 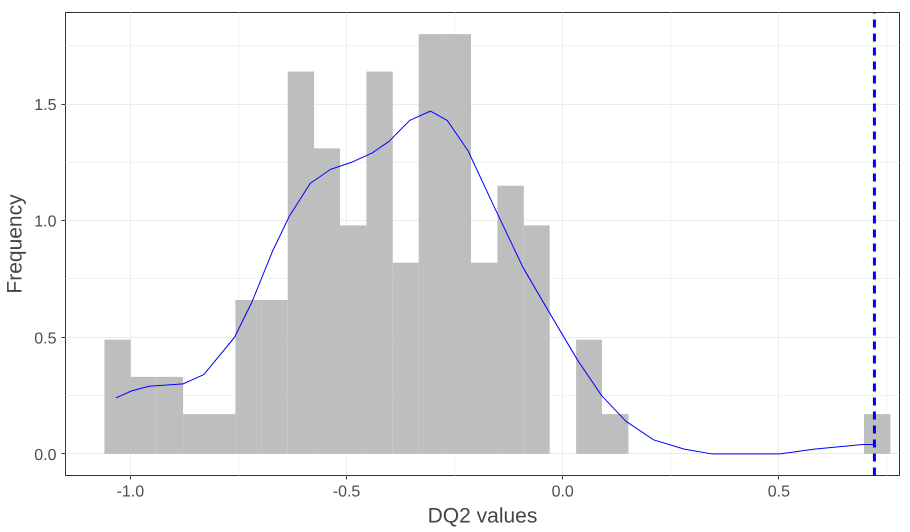 What do you see at coordinates (45, 222) in the screenshot?
I see `y-tick-label: 1.0` at bounding box center [45, 222].